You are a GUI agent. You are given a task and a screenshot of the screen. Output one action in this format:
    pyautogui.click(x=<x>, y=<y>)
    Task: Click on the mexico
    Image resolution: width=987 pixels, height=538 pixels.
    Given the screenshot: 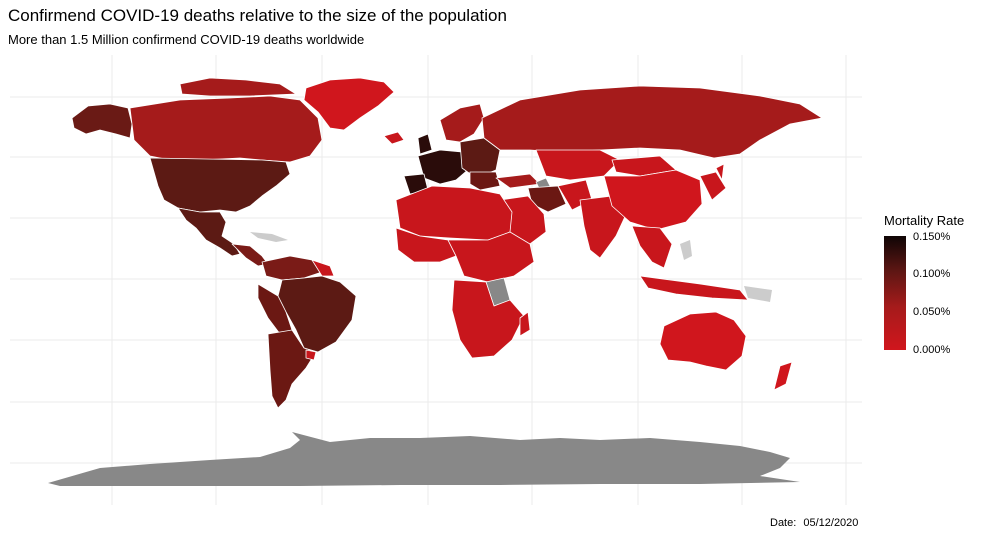 What is the action you would take?
    pyautogui.click(x=209, y=232)
    